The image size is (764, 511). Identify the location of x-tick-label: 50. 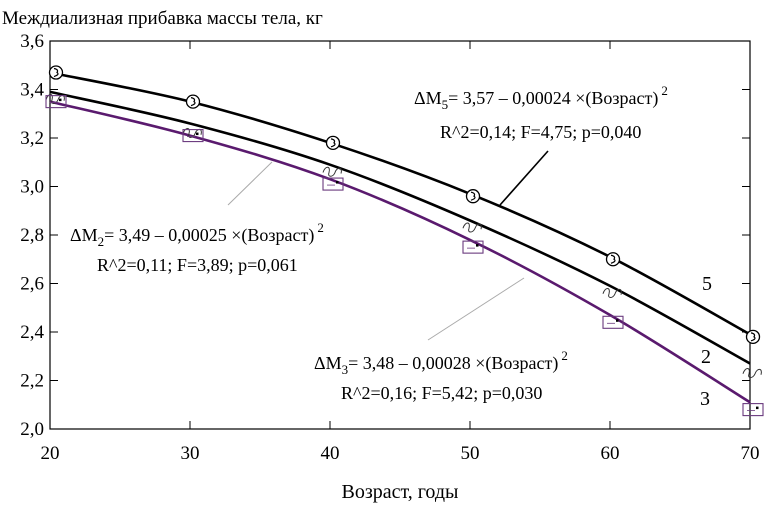
(470, 453).